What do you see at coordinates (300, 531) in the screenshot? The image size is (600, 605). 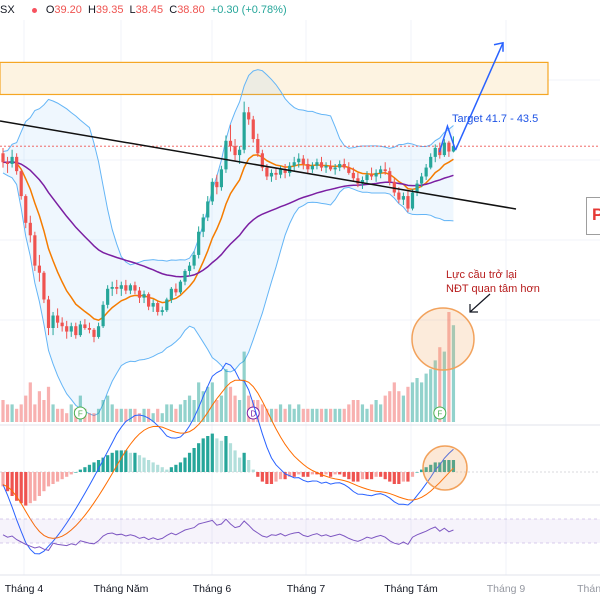 I see `rsi-band` at bounding box center [300, 531].